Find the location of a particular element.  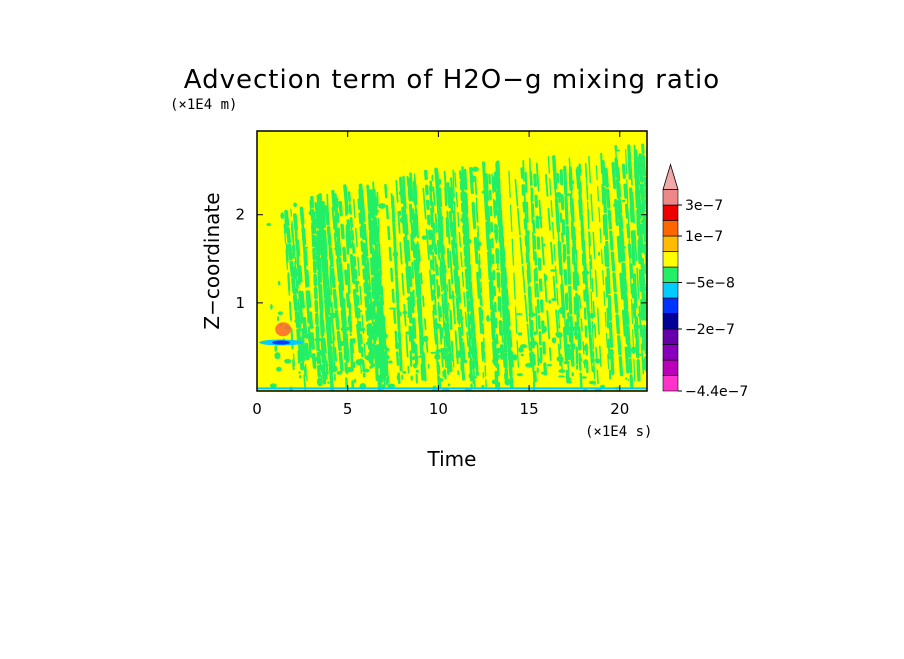

y-tick-label: 2 is located at coordinates (240, 215).